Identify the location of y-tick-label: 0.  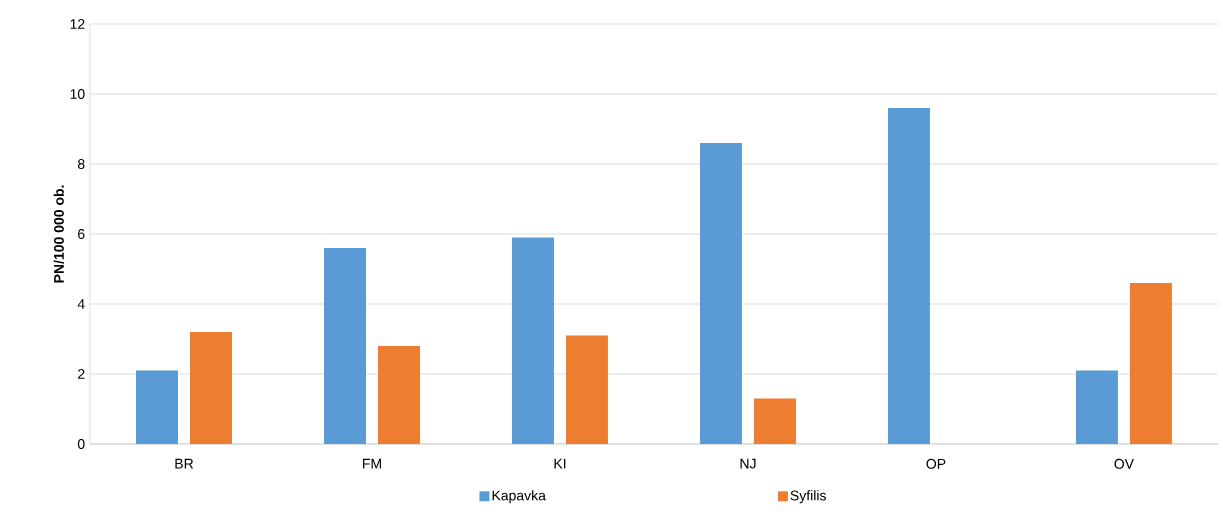
(81, 444).